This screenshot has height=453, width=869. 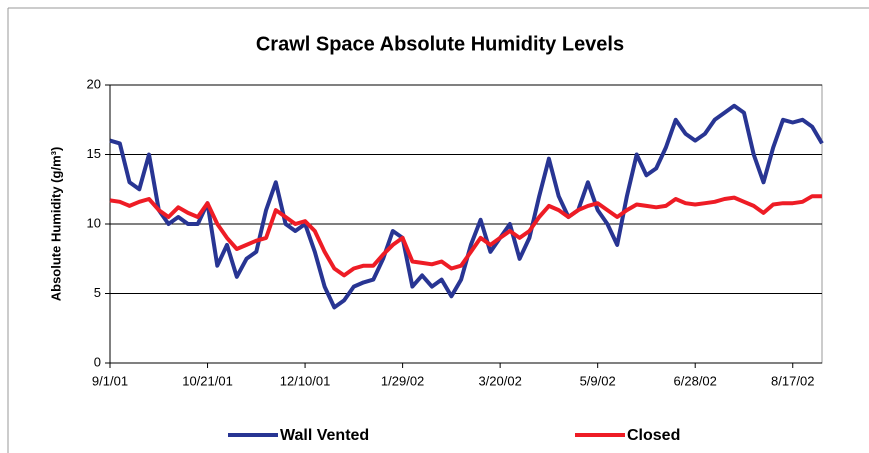 What do you see at coordinates (440, 44) in the screenshot?
I see `chart-title: Crawl Space Absolute Humidity Levels` at bounding box center [440, 44].